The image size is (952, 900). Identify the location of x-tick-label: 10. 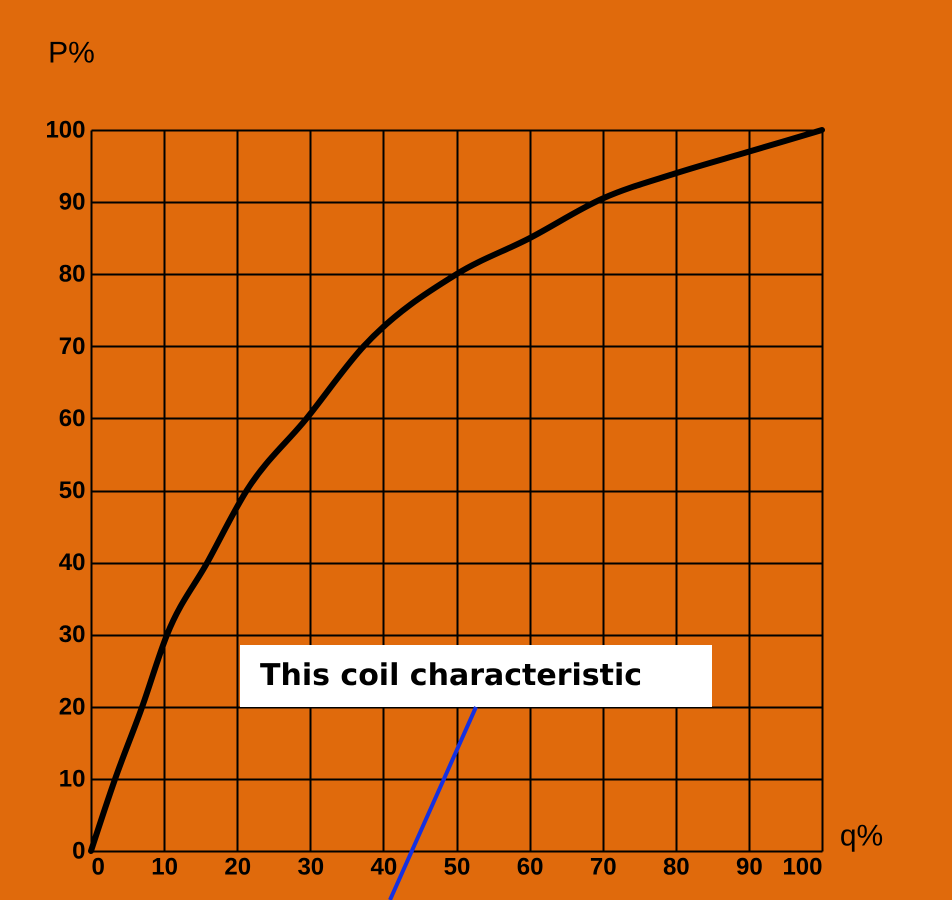
(164, 867).